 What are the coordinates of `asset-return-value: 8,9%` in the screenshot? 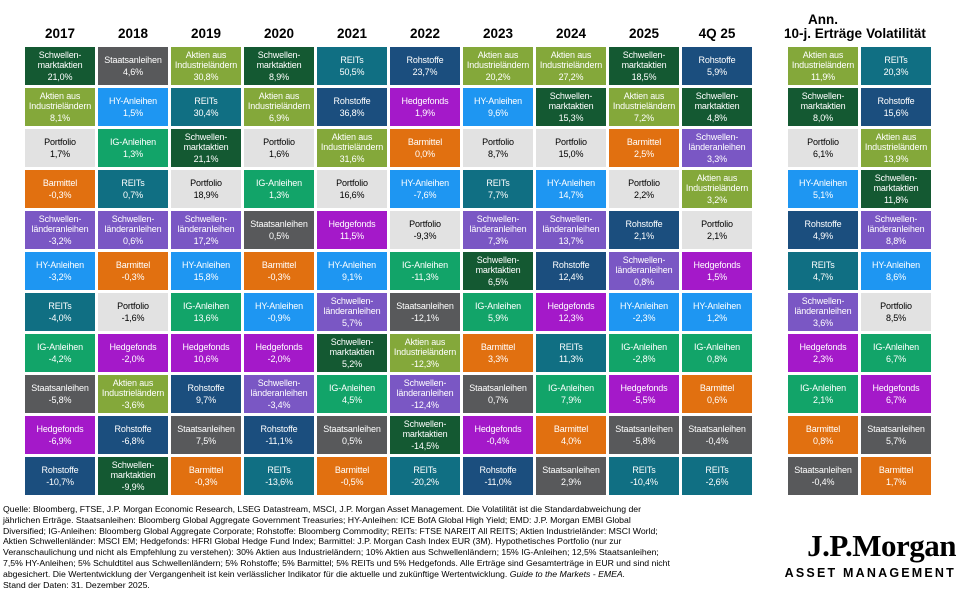 It's located at (279, 76).